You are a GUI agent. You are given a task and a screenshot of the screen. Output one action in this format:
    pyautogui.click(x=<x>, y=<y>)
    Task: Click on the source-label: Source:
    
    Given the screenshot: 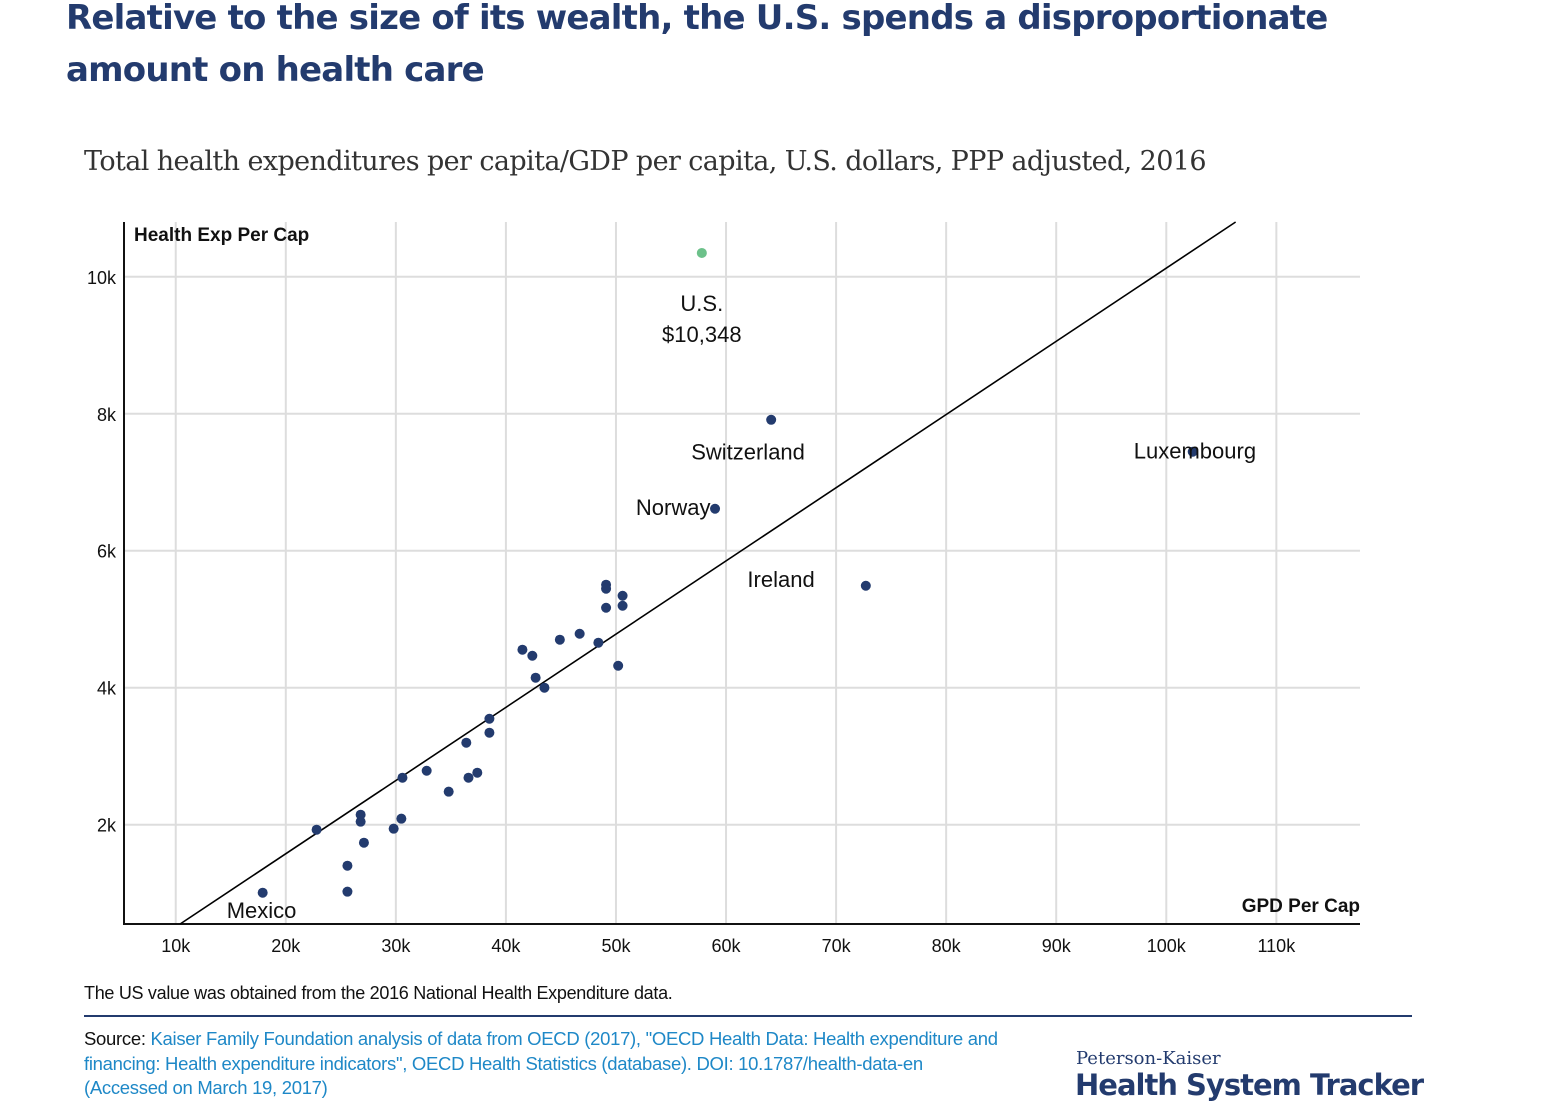 What is the action you would take?
    pyautogui.click(x=115, y=1038)
    